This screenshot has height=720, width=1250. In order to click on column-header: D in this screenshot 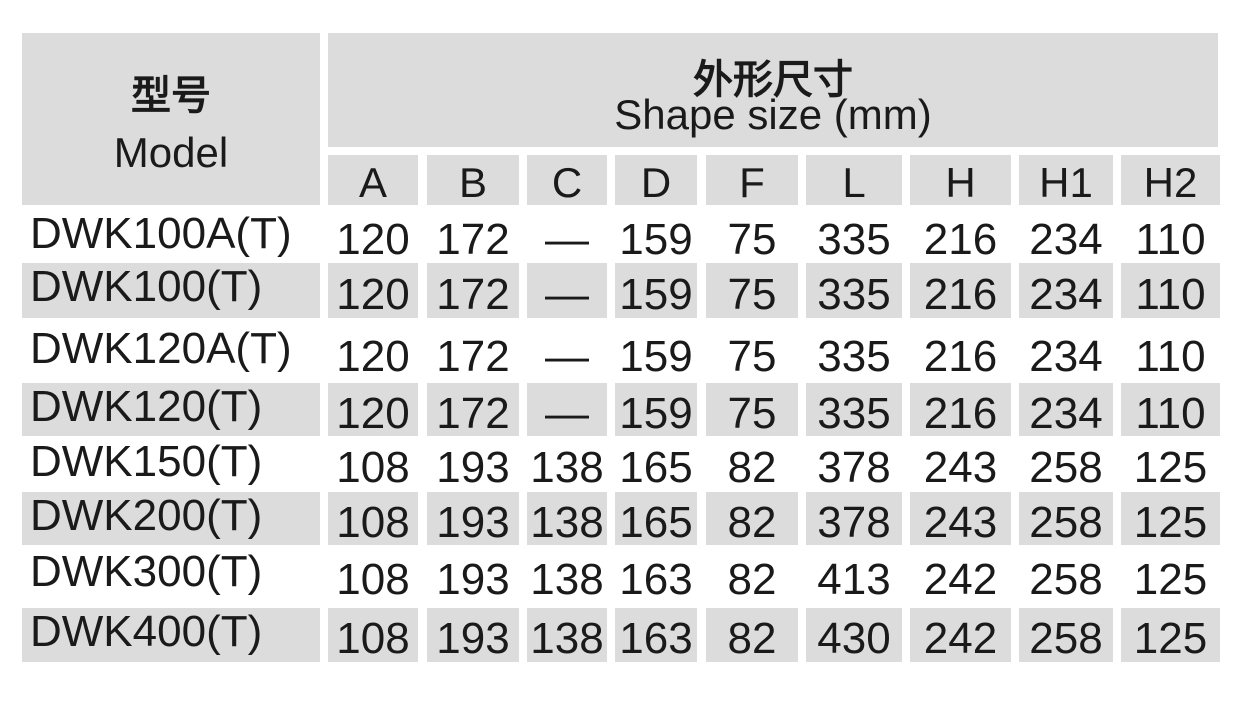, I will do `click(656, 180)`.